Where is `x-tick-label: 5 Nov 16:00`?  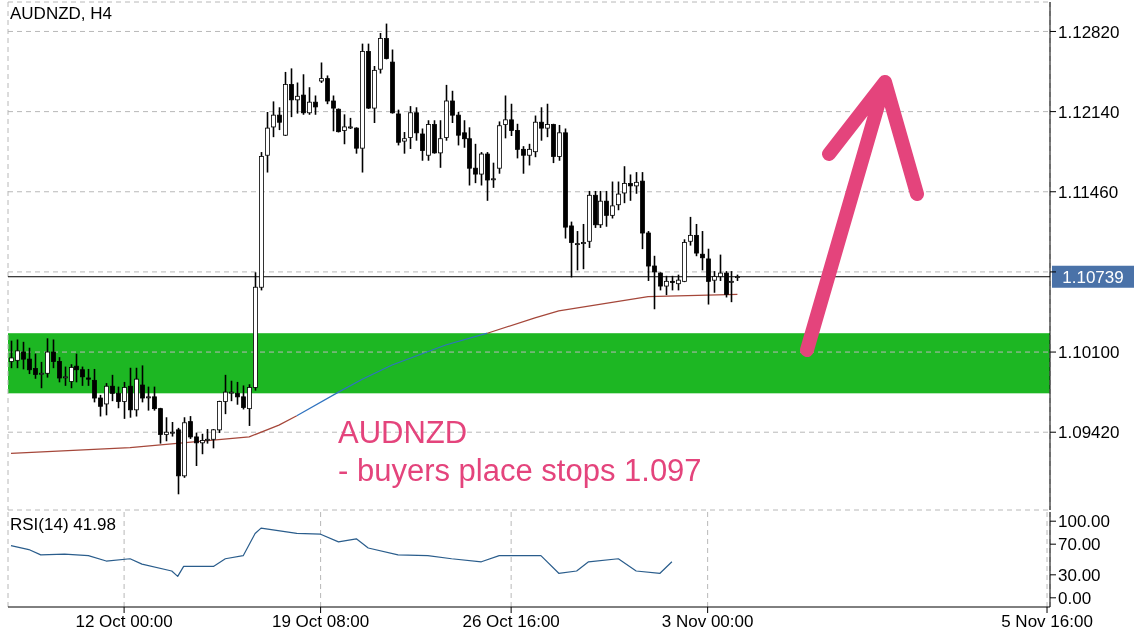 x-tick-label: 5 Nov 16:00 is located at coordinates (1047, 622).